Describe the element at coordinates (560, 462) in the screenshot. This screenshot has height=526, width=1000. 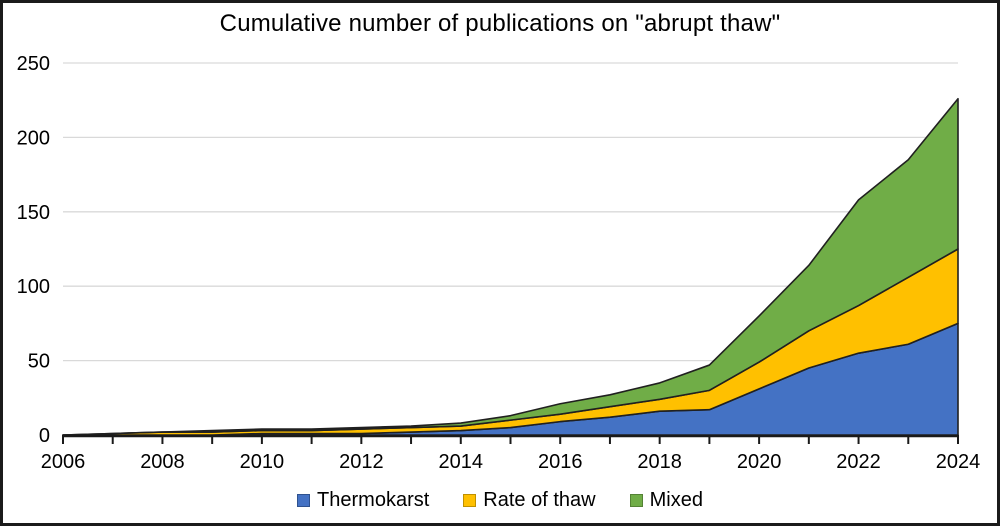
I see `x-tick-label: 2016` at that location.